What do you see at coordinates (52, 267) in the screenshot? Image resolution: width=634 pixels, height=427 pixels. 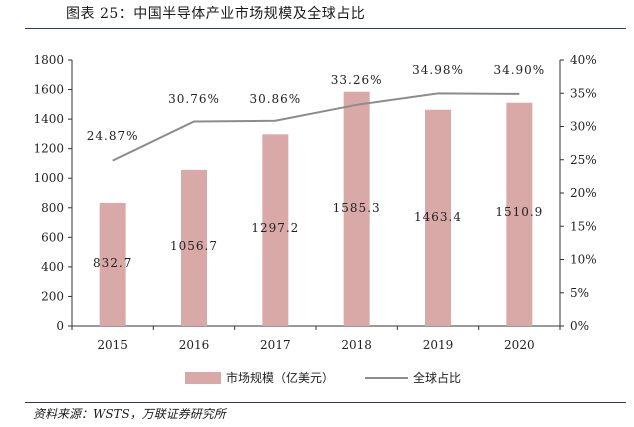 I see `left-axis-tick-label: 400` at bounding box center [52, 267].